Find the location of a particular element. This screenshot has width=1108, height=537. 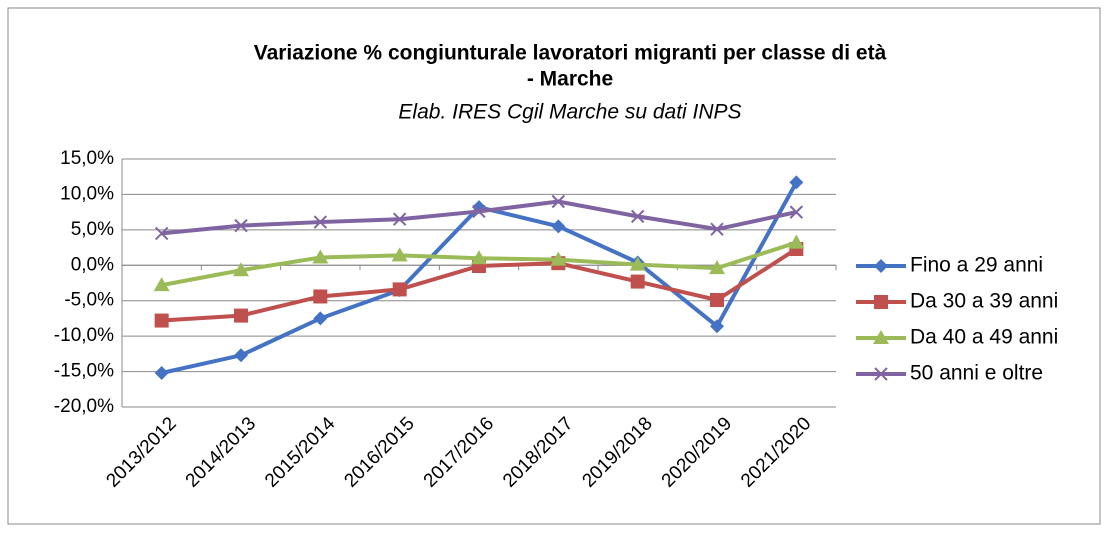

y-tick-label: 15,0% is located at coordinates (87, 158).